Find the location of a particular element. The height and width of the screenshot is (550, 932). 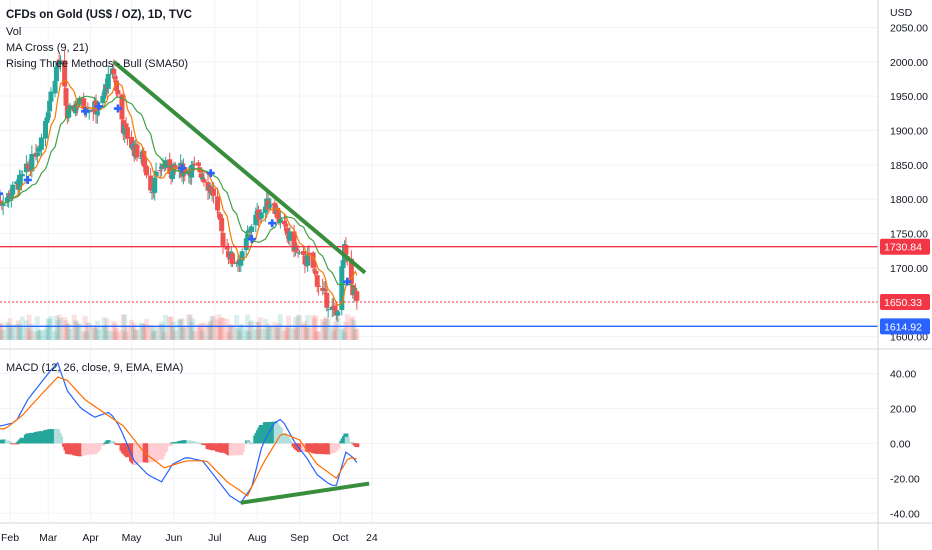

time-axis-tick-label: Aug is located at coordinates (257, 538).